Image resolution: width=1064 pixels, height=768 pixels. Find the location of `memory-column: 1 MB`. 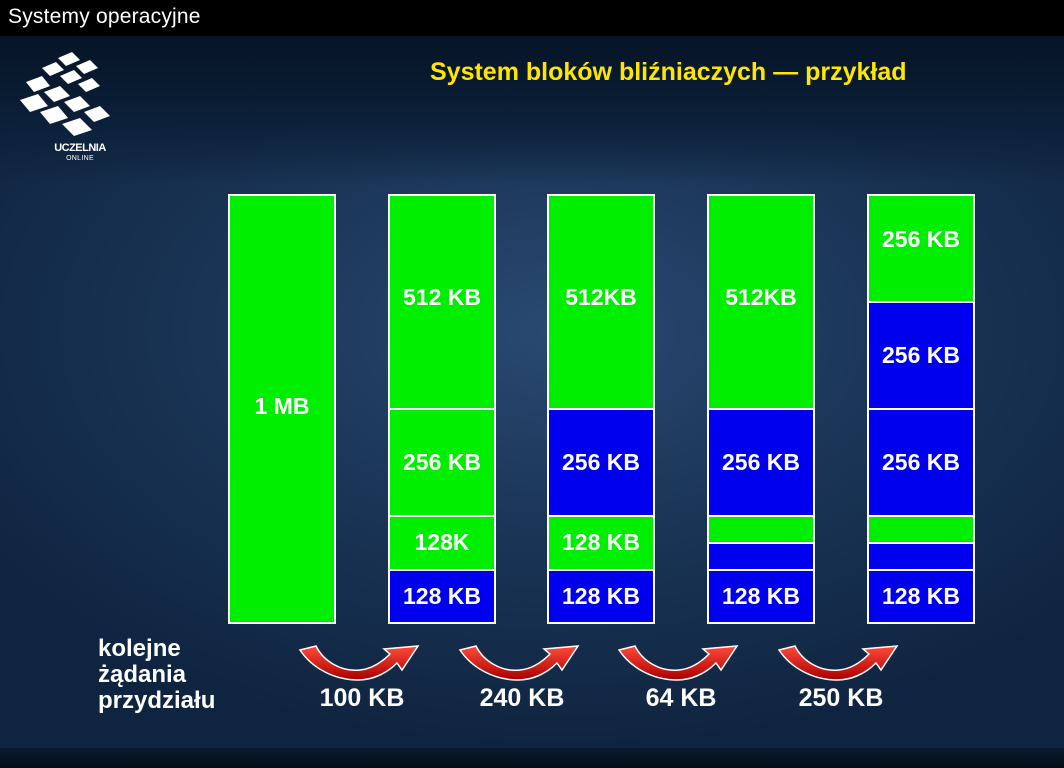

memory-column: 1 MB is located at coordinates (282, 409).